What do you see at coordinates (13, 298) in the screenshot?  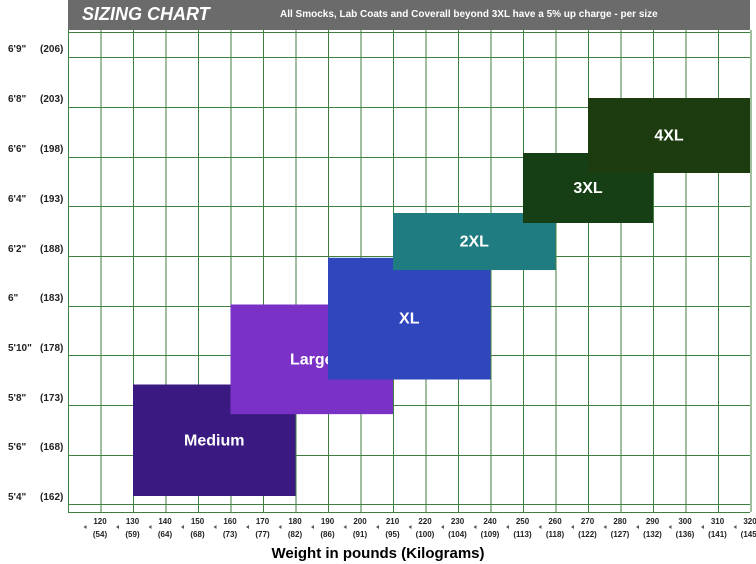 I see `y-tick-feet: 6"` at bounding box center [13, 298].